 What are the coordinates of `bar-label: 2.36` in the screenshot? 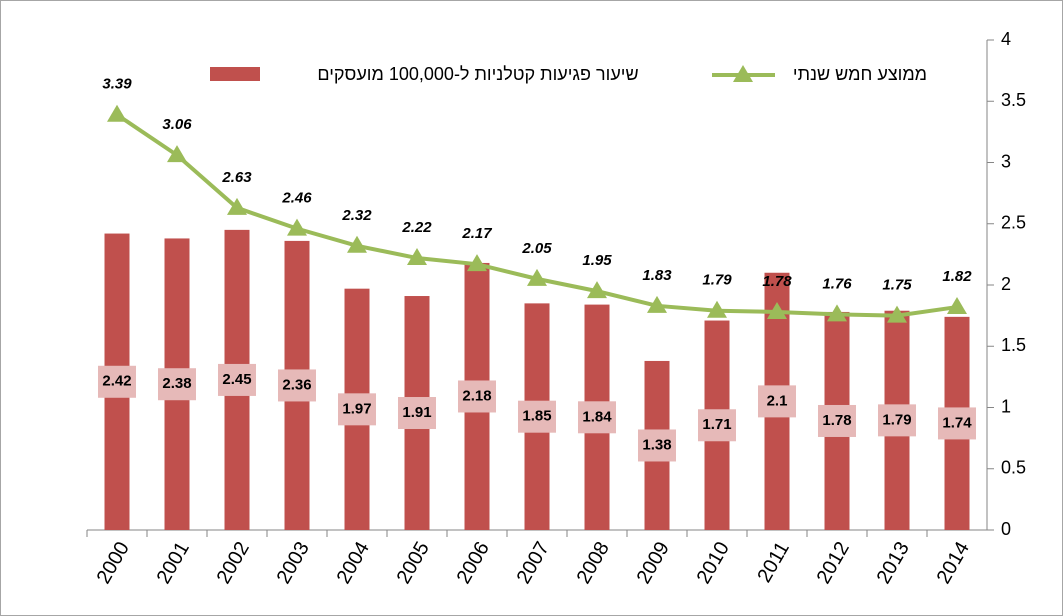 It's located at (296, 384).